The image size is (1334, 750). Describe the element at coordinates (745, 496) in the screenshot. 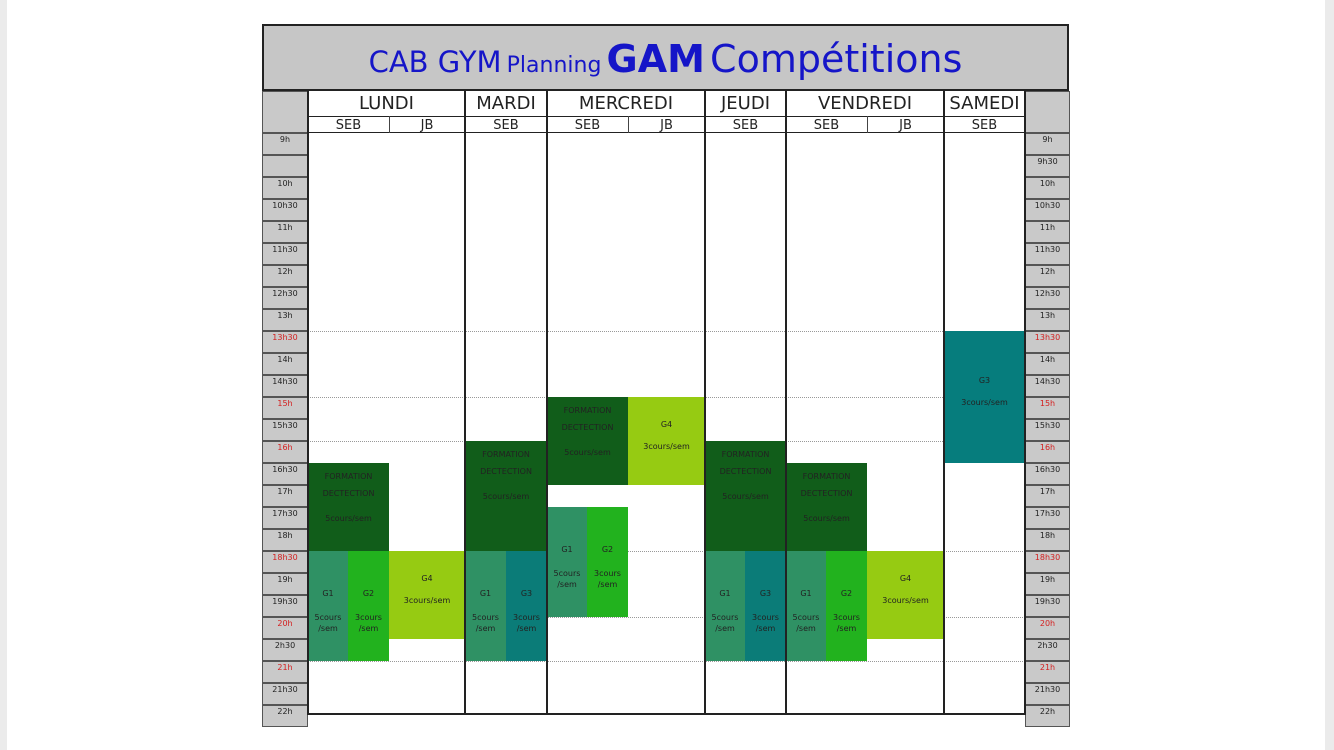

I see `course-block-jeudi-seb: FORMATION DECTECTION 5cours/sem` at that location.